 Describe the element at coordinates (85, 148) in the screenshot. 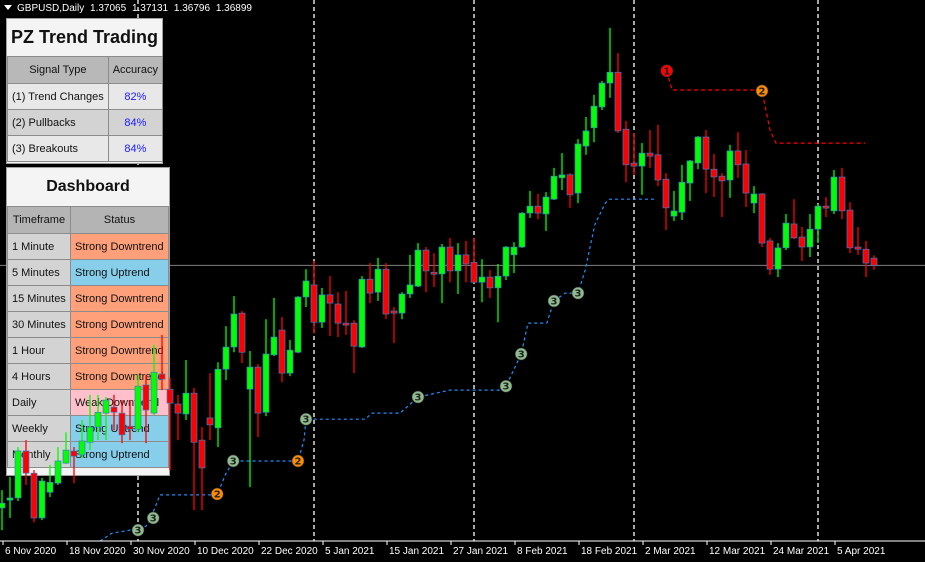

I see `table-row: (3) Breakouts 84%` at that location.